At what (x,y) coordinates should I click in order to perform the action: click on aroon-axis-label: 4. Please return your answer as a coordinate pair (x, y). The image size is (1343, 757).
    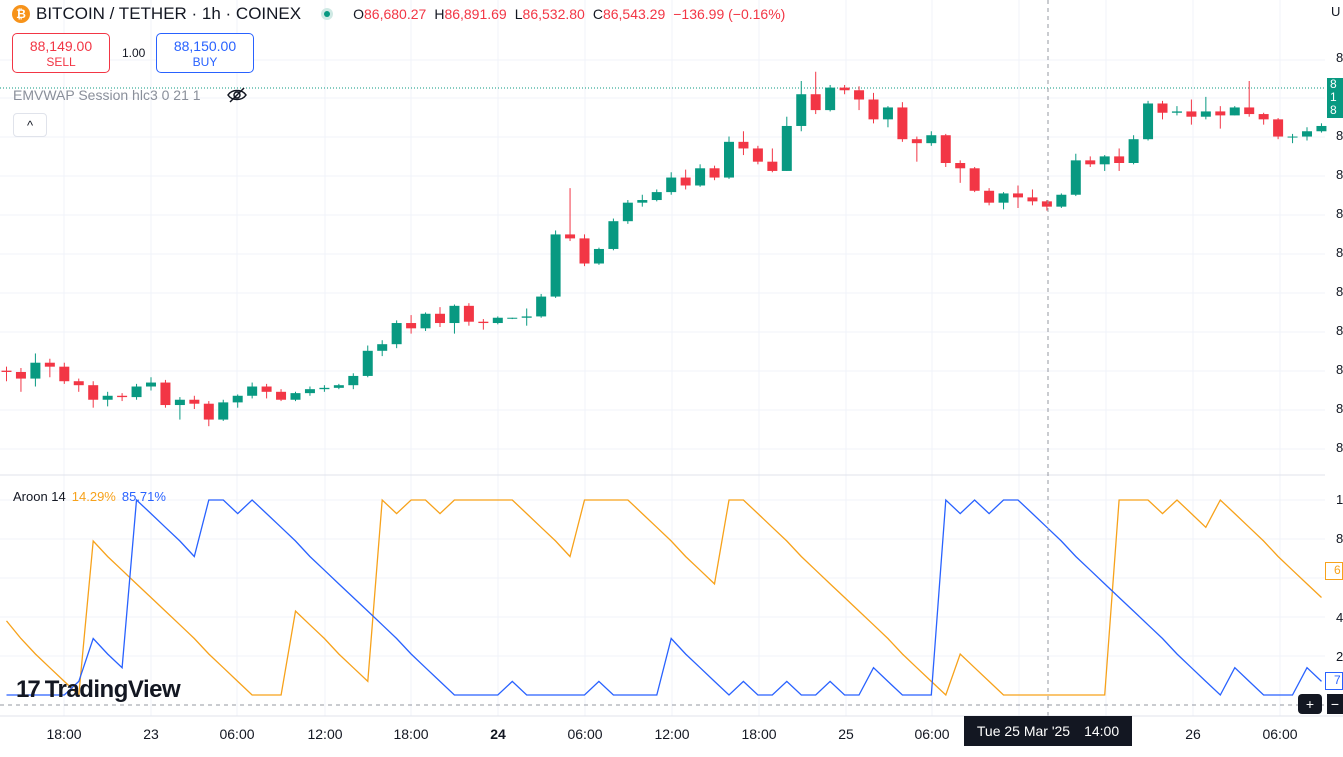
    Looking at the image, I should click on (1339, 617).